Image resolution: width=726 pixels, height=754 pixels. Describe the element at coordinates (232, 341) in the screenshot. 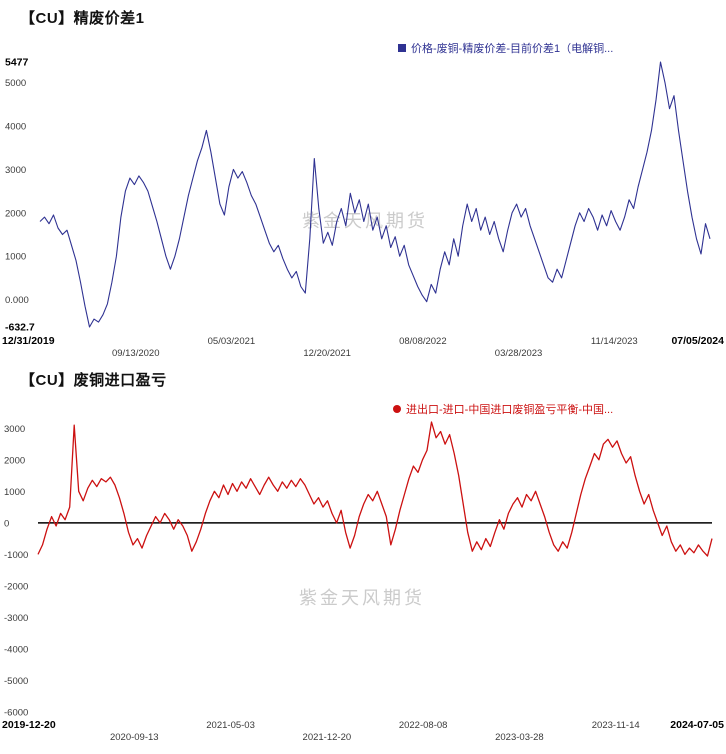

I see `x-axis-tick-label: 05/03/2021` at that location.